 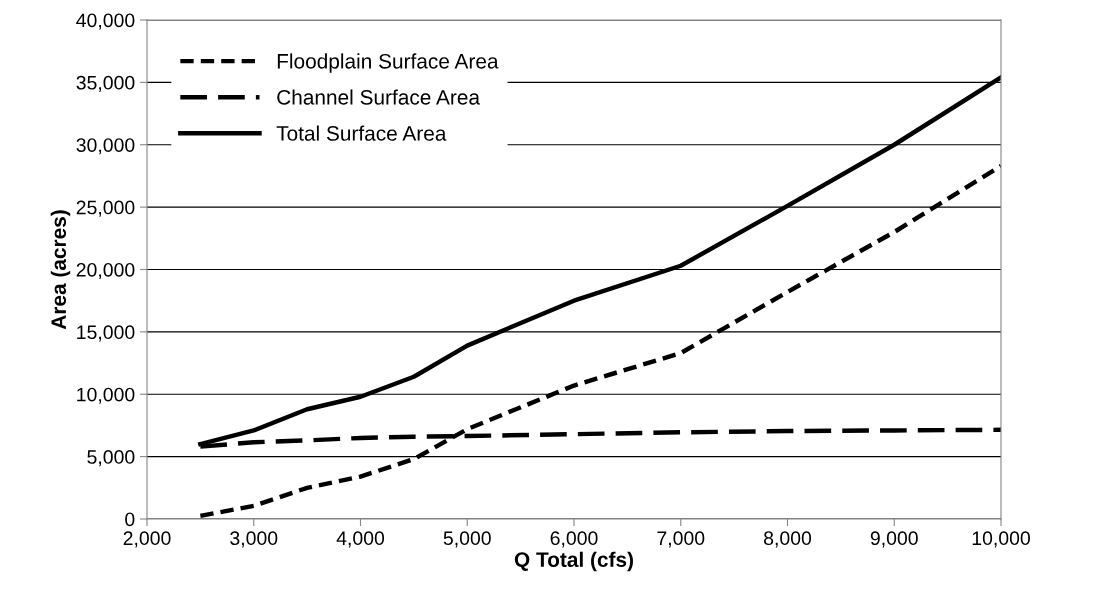 I want to click on x-tick-label: 4,000, so click(x=360, y=539).